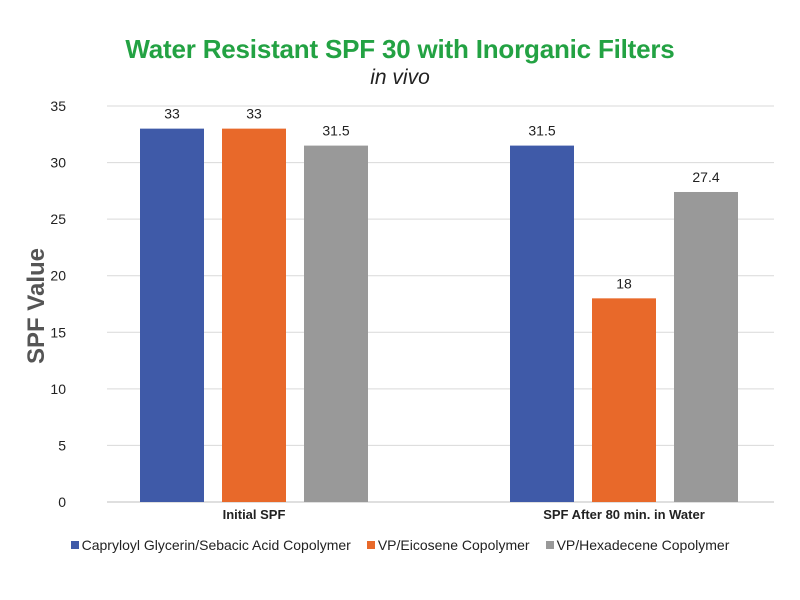 The height and width of the screenshot is (600, 800). Describe the element at coordinates (453, 545) in the screenshot. I see `legend-label: VP/Eicosene Copolymer` at that location.